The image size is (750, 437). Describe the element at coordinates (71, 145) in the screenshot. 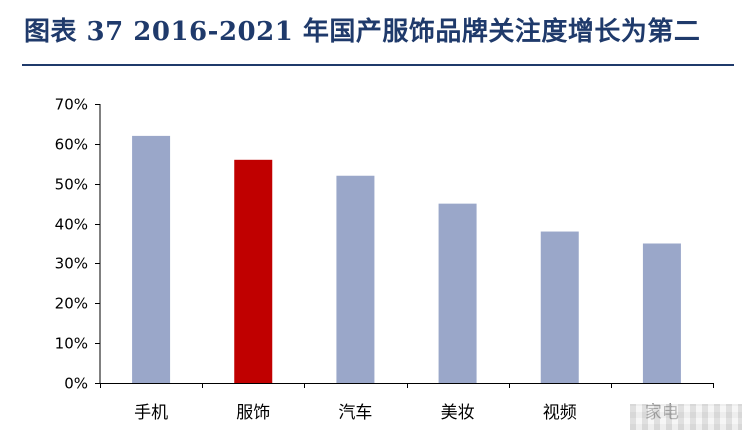

I see `y-tick-label: 60%` at that location.